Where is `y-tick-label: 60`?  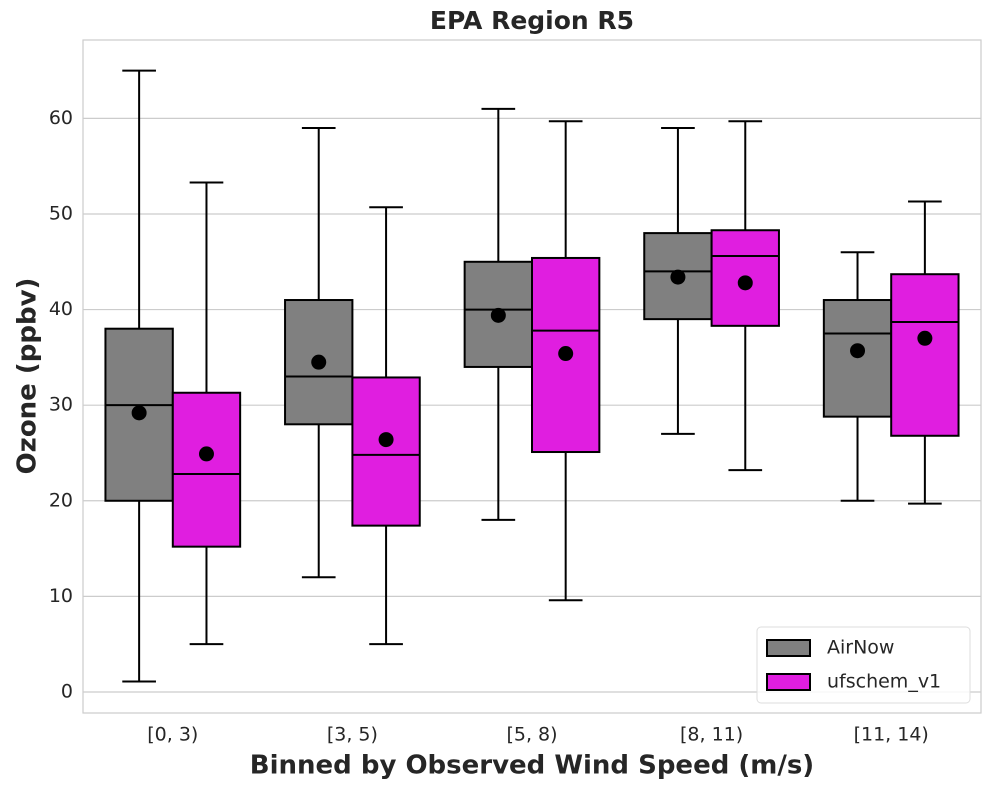 y-tick-label: 60 is located at coordinates (61, 118).